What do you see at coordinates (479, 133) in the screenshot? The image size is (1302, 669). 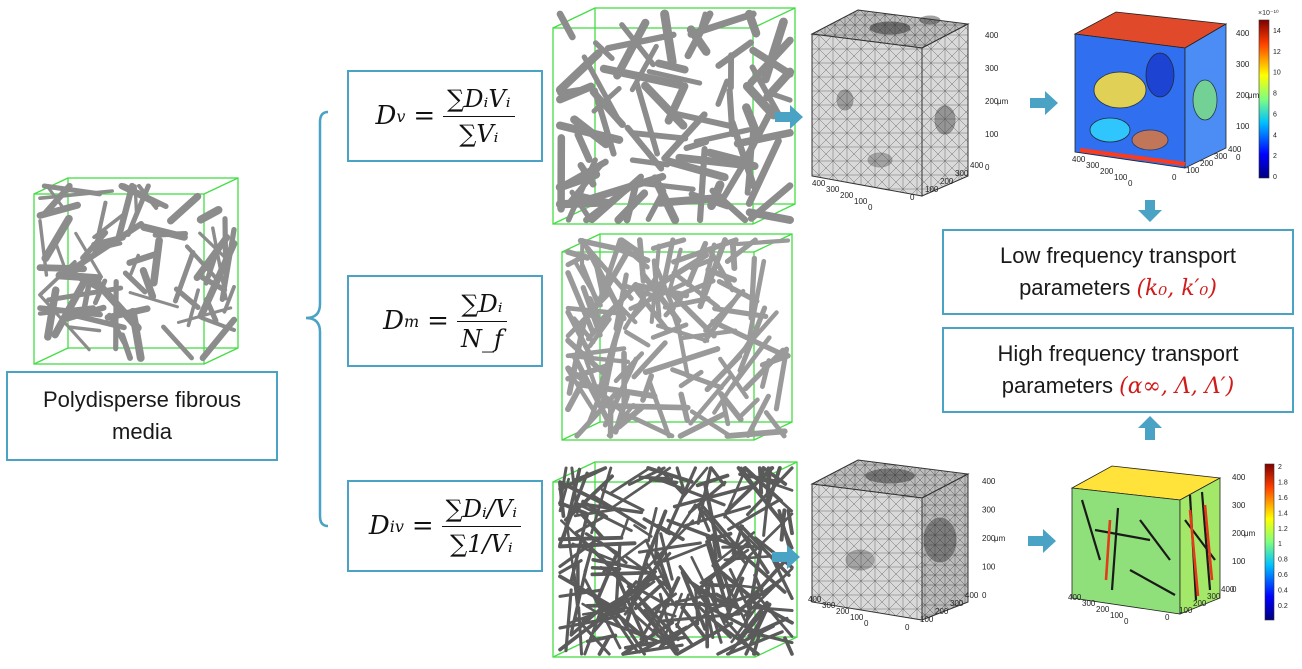 I see `formula-dv-denominator: ∑Vᵢ` at bounding box center [479, 133].